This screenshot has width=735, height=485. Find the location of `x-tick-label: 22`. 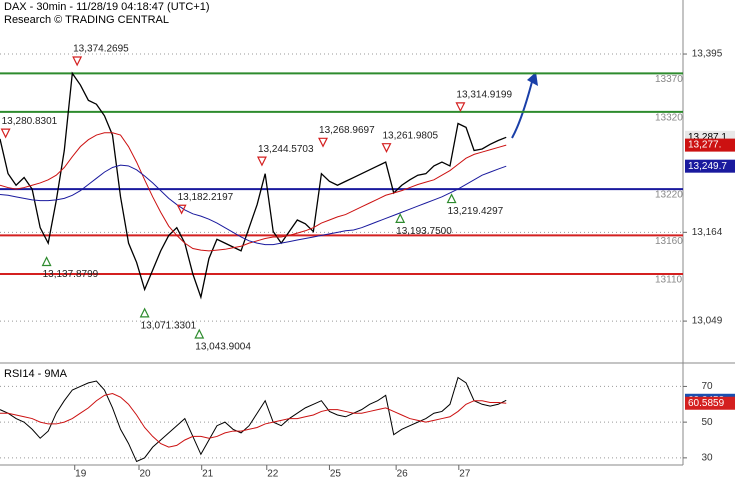

x-tick-label: 22 is located at coordinates (273, 474).